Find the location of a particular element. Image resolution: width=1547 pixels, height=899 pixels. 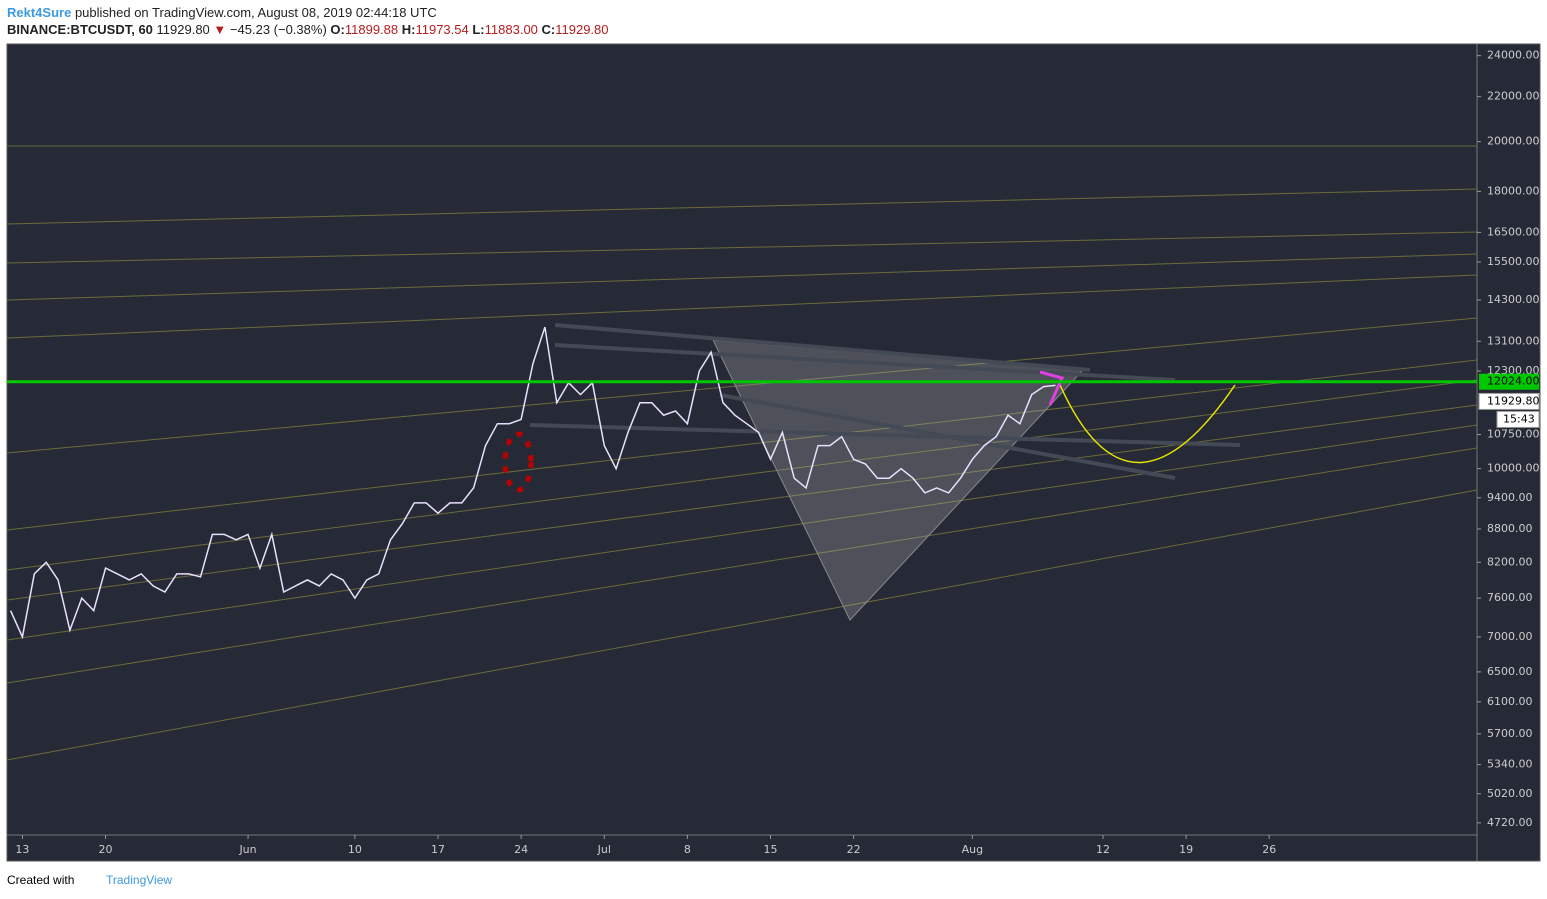

arrow: ▼ is located at coordinates (220, 29).